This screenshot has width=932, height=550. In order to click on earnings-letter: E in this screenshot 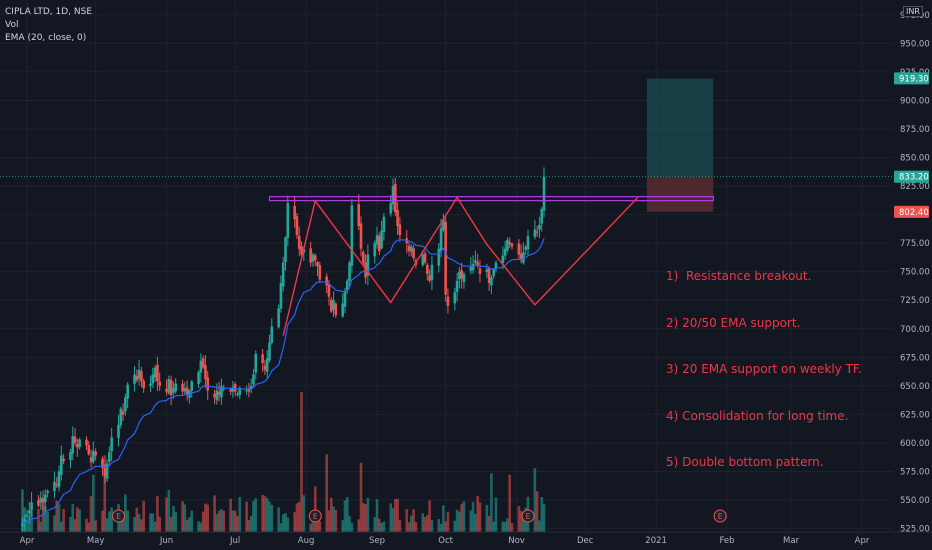, I will do `click(528, 516)`.